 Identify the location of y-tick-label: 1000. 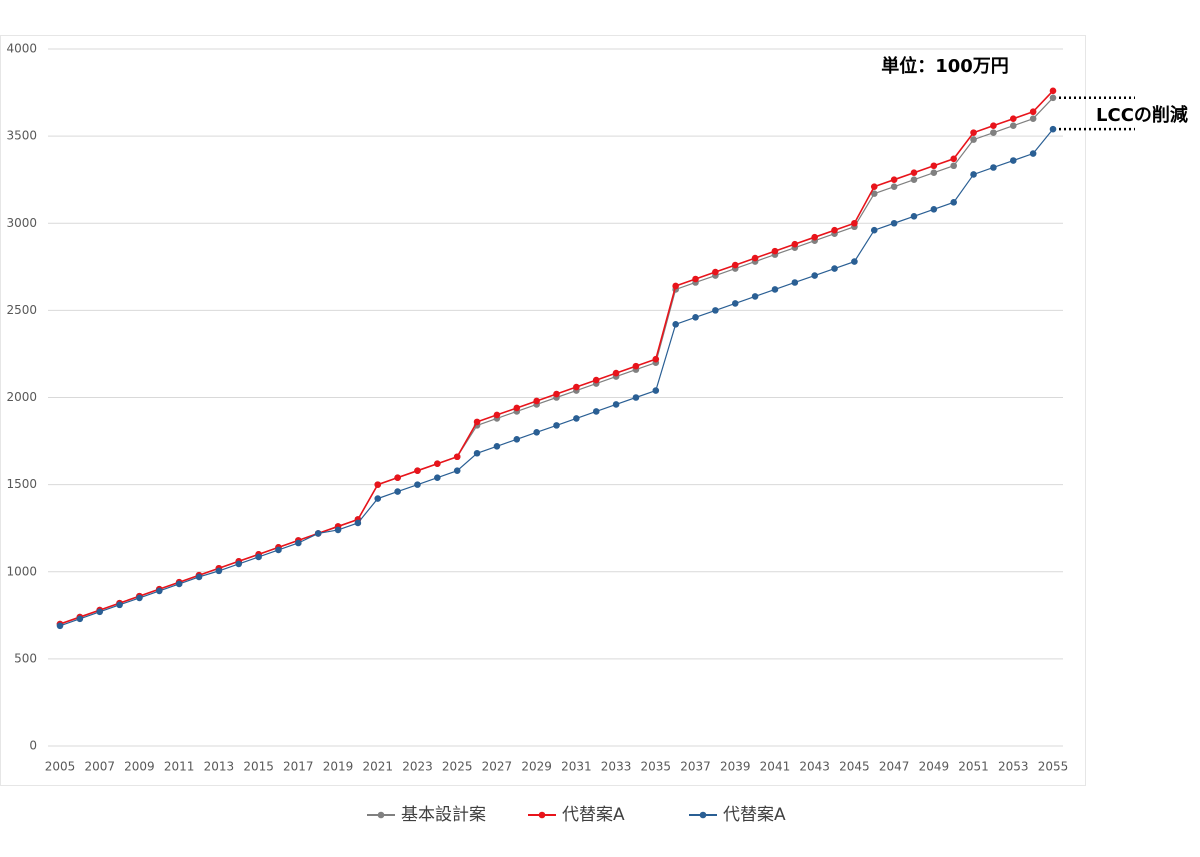
(21, 571).